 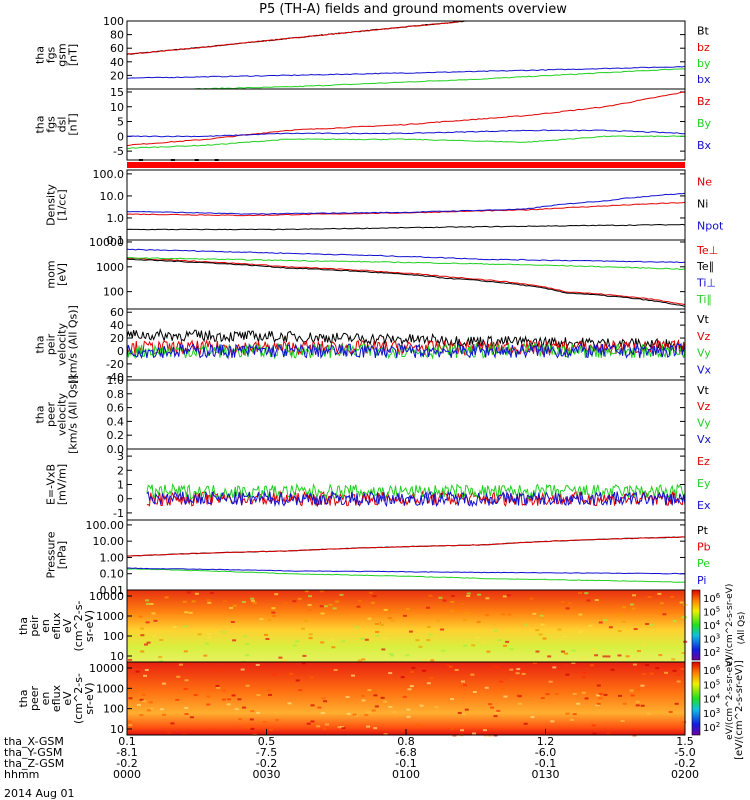 I want to click on legend-label-Npot: Npot, so click(x=710, y=225).